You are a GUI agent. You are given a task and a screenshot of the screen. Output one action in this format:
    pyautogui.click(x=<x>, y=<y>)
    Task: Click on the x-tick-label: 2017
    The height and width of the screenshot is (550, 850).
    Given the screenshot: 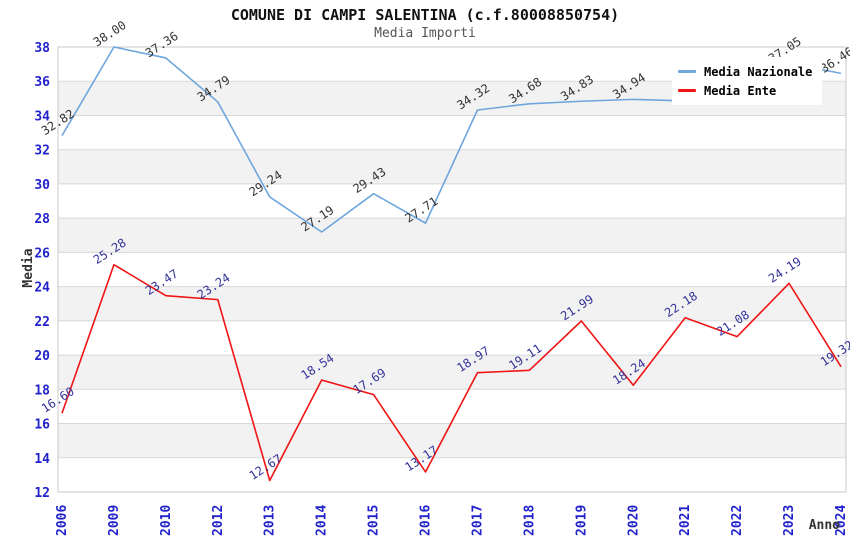 What is the action you would take?
    pyautogui.click(x=477, y=520)
    